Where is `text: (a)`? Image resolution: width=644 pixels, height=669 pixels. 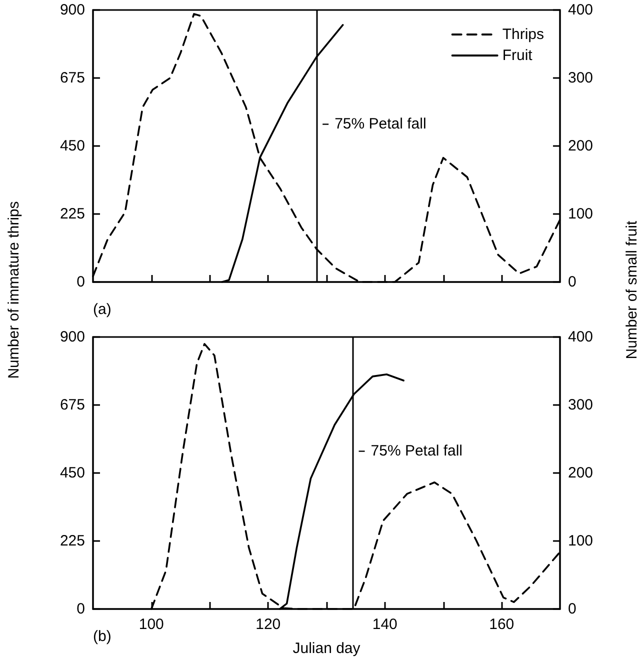
text: (a) is located at coordinates (102, 309).